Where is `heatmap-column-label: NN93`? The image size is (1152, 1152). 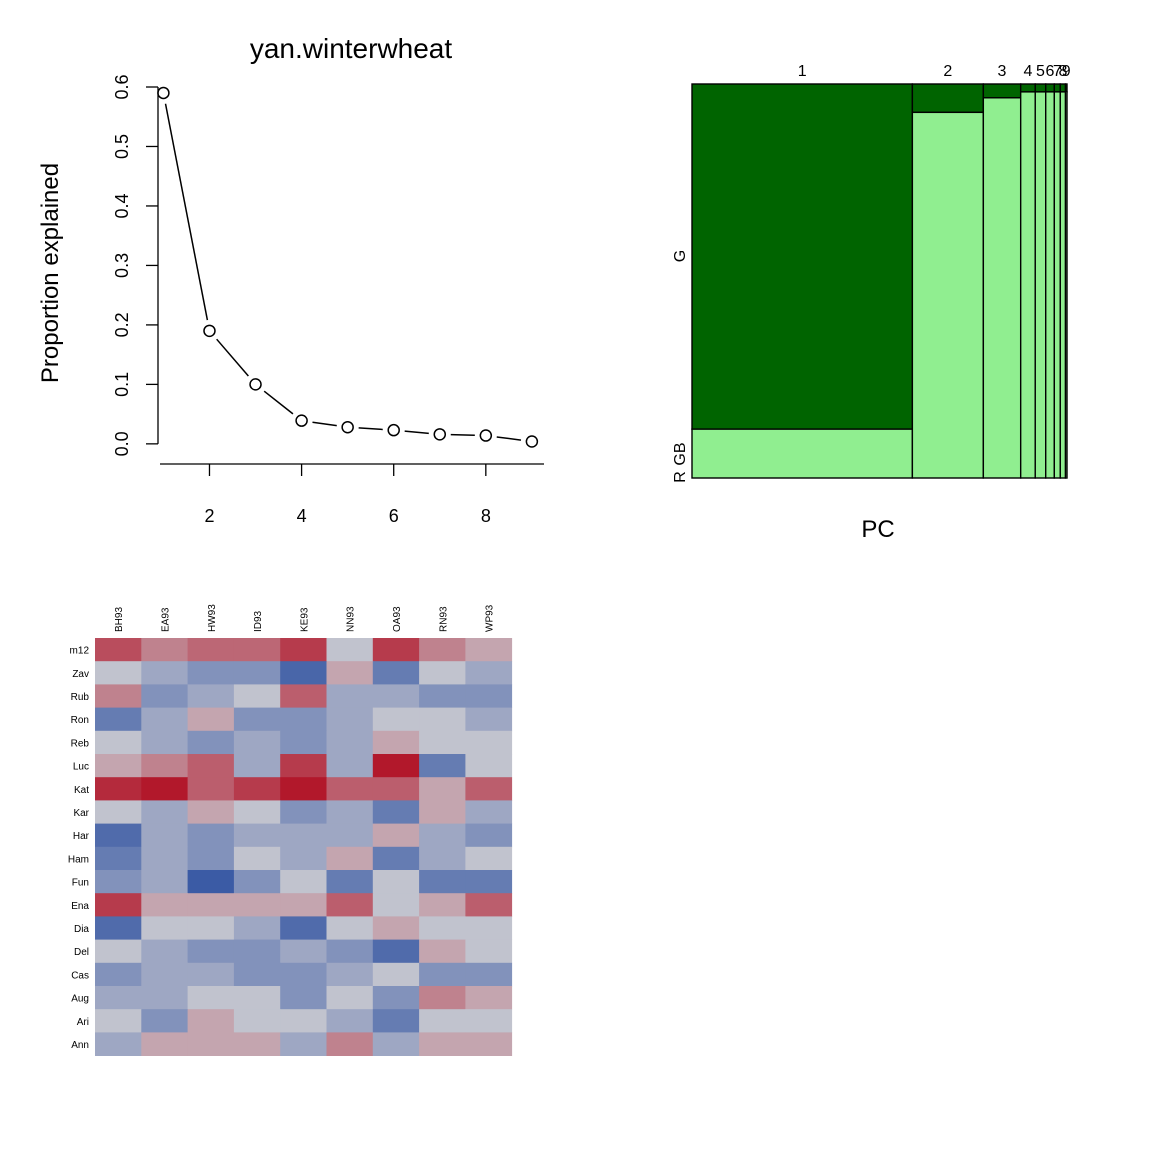
heatmap-column-label: NN93 is located at coordinates (351, 619).